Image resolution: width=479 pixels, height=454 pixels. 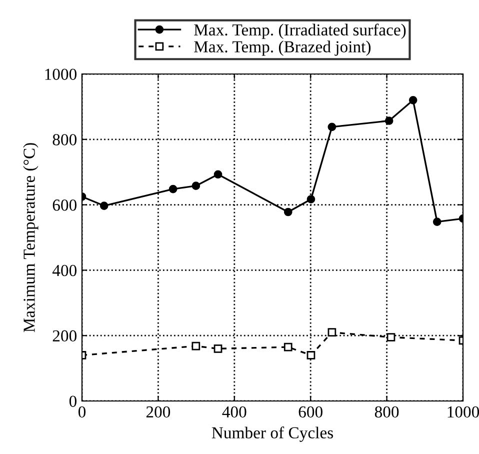 What do you see at coordinates (310, 412) in the screenshot?
I see `x-tick-label: 600` at bounding box center [310, 412].